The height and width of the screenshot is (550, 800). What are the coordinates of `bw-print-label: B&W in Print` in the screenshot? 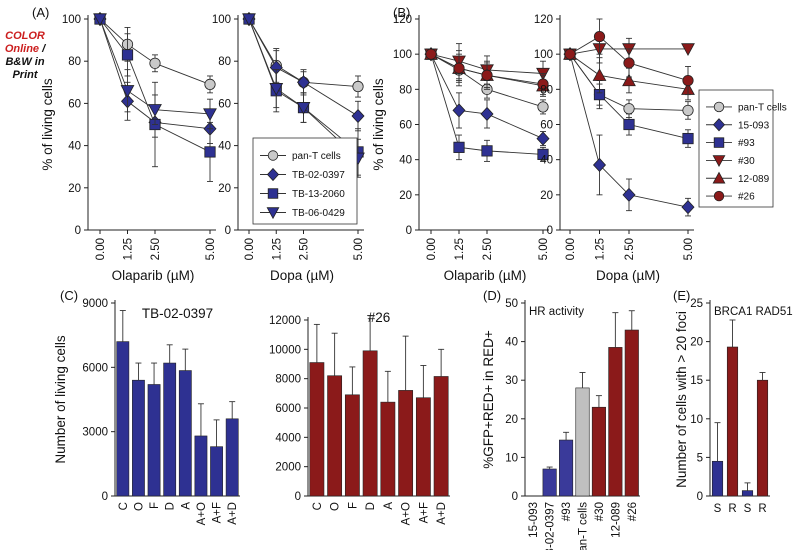 It's located at (25, 68).